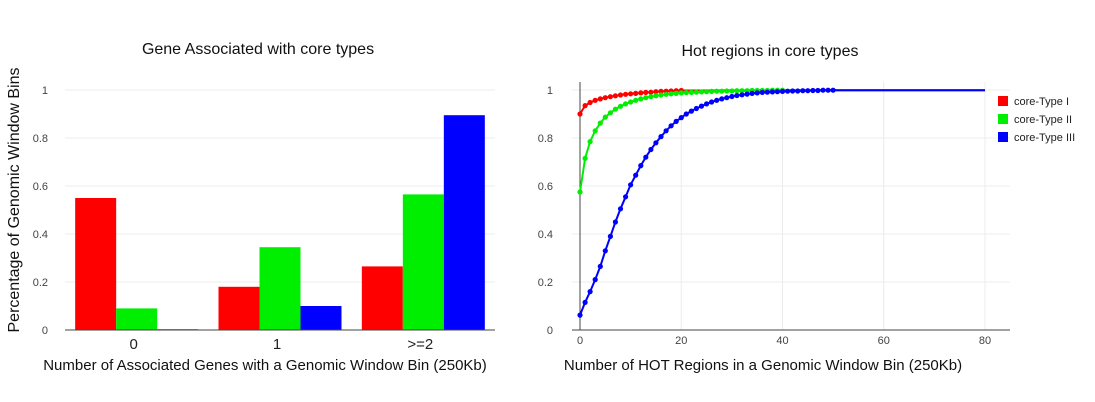  Describe the element at coordinates (40, 235) in the screenshot. I see `bar-chart-y-tick-label: 0.4` at that location.